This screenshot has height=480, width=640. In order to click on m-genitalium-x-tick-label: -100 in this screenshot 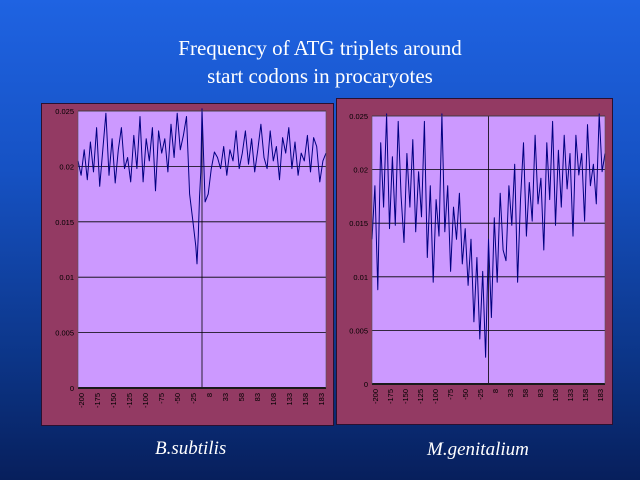, I will do `click(435, 396)`.